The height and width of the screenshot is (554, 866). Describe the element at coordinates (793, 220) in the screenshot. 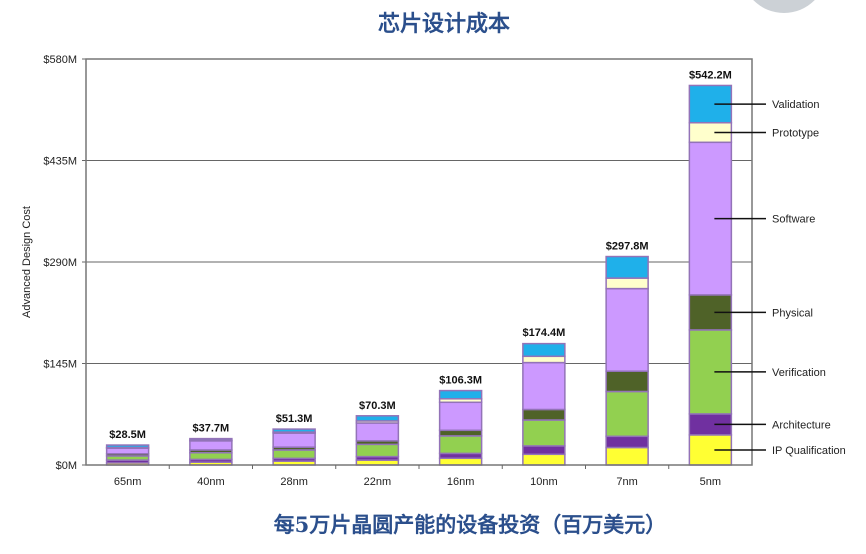

I see `legend-label: Software` at that location.